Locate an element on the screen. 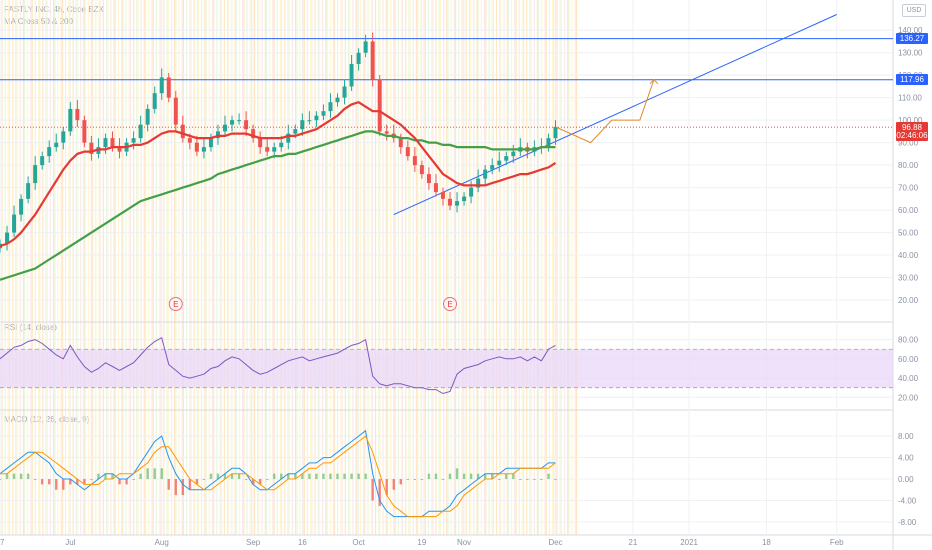 The width and height of the screenshot is (932, 550). price-badge: 136.27 is located at coordinates (912, 39).